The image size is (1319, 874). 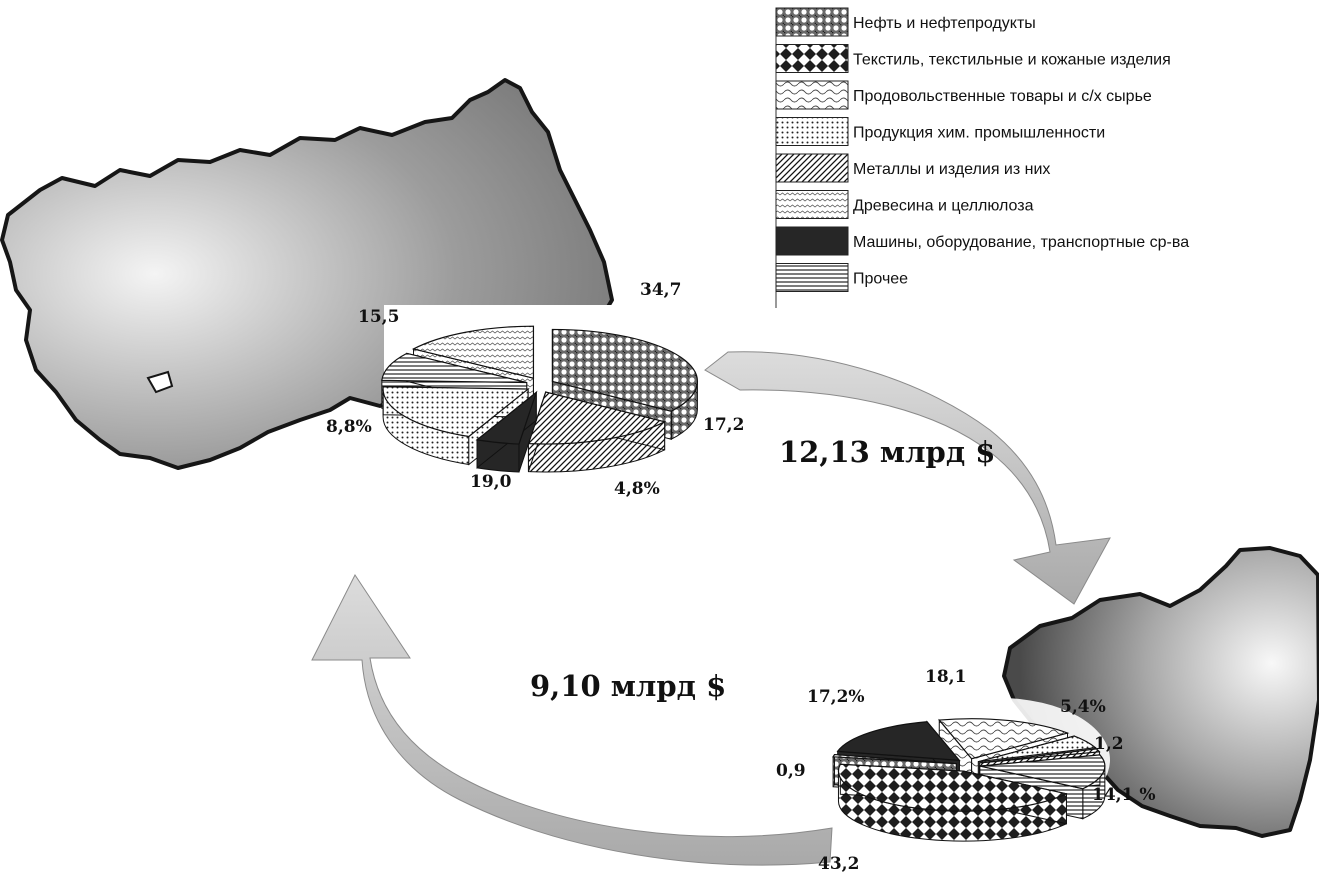 I want to click on legend-entry: Текстиль, текстильные и кожаные изделия, so click(x=1012, y=60).